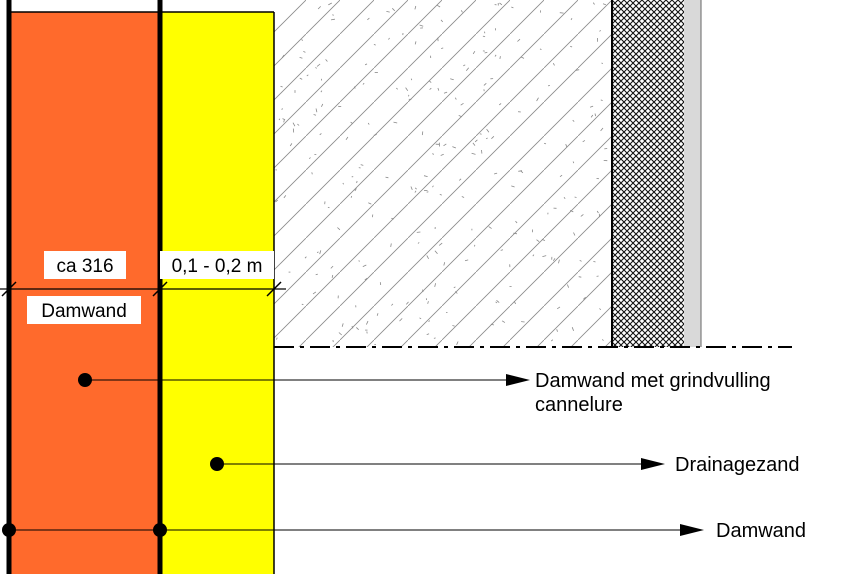  I want to click on damwand-width-label: ca 316, so click(84, 266).